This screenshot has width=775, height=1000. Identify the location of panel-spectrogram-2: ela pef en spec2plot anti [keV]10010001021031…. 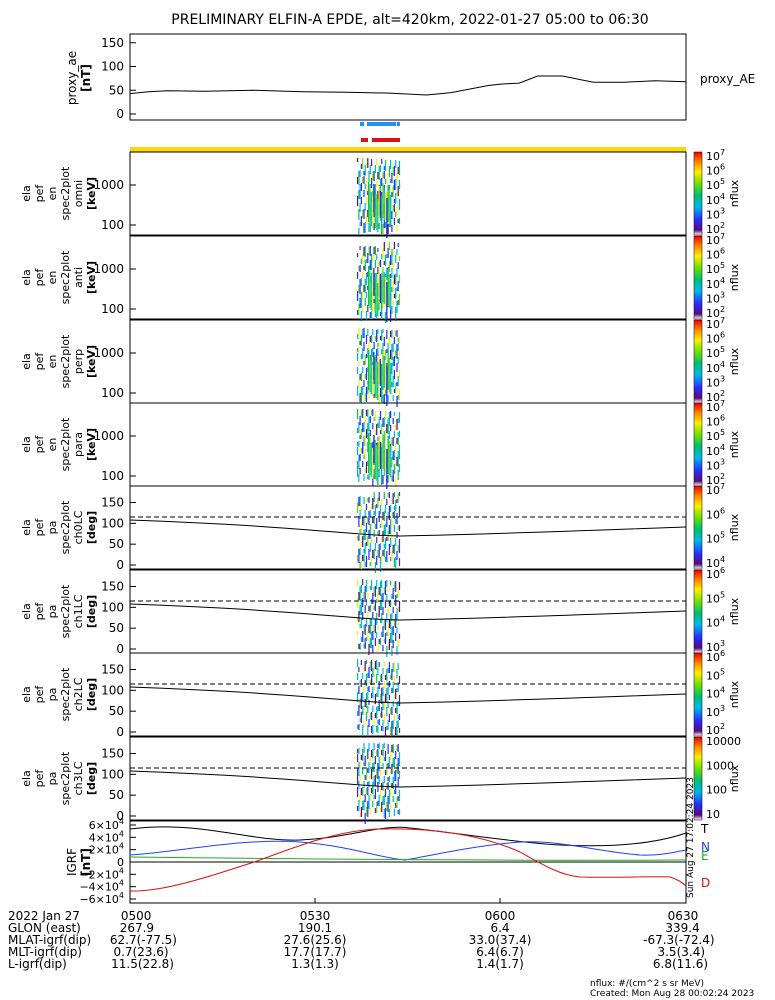
(380, 277).